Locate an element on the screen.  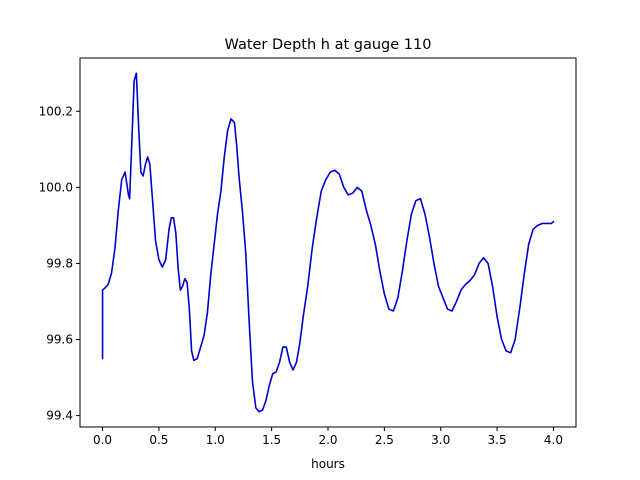
chart-title: Water Depth h at gauge 110 is located at coordinates (328, 45).